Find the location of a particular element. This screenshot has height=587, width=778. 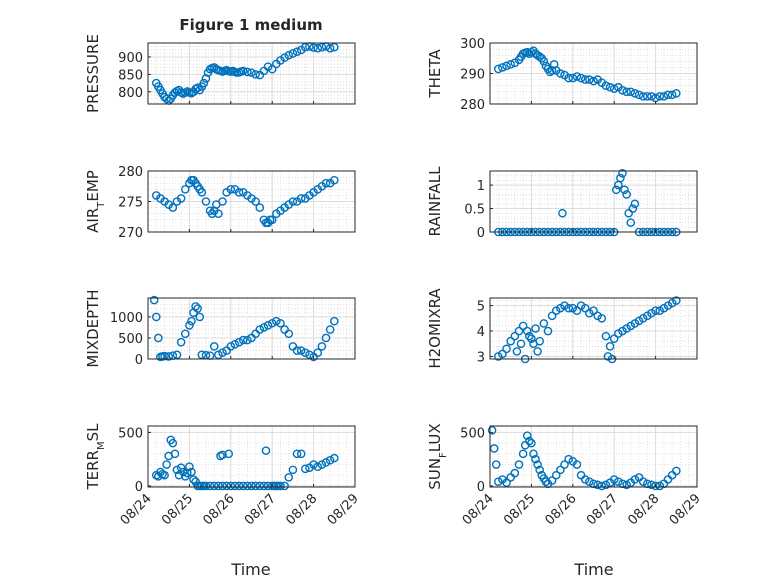

y-tick-label: 500 is located at coordinates (130, 433).